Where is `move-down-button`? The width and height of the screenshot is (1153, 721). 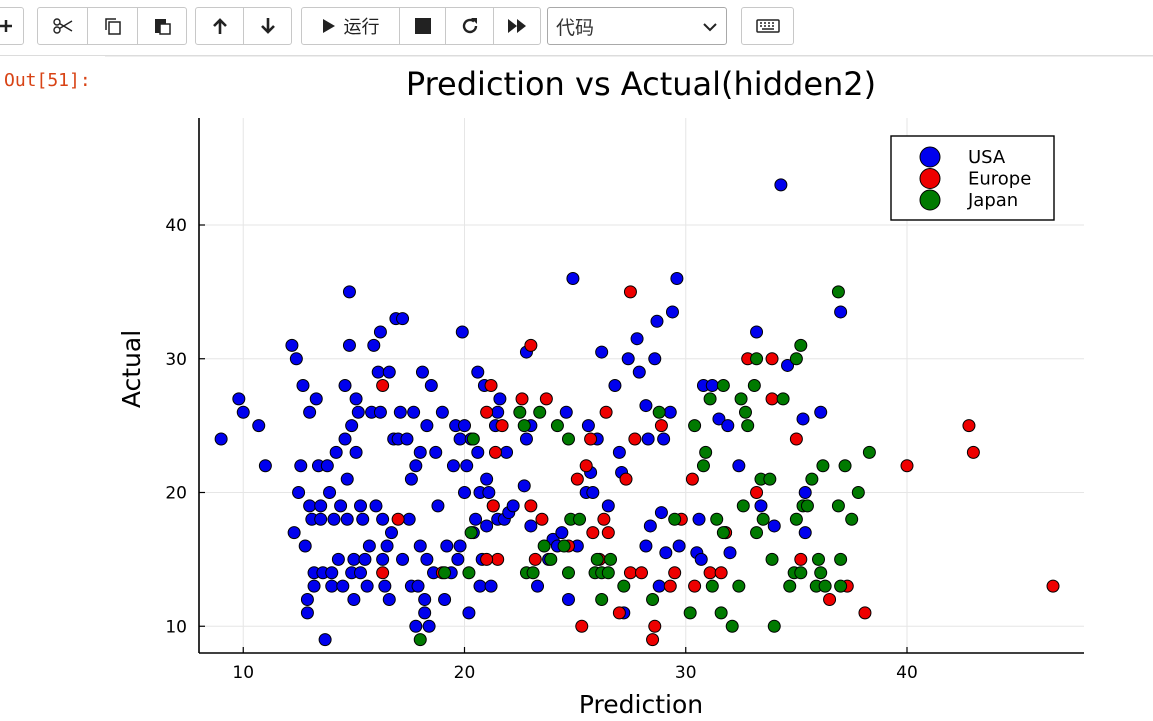 move-down-button is located at coordinates (267, 26).